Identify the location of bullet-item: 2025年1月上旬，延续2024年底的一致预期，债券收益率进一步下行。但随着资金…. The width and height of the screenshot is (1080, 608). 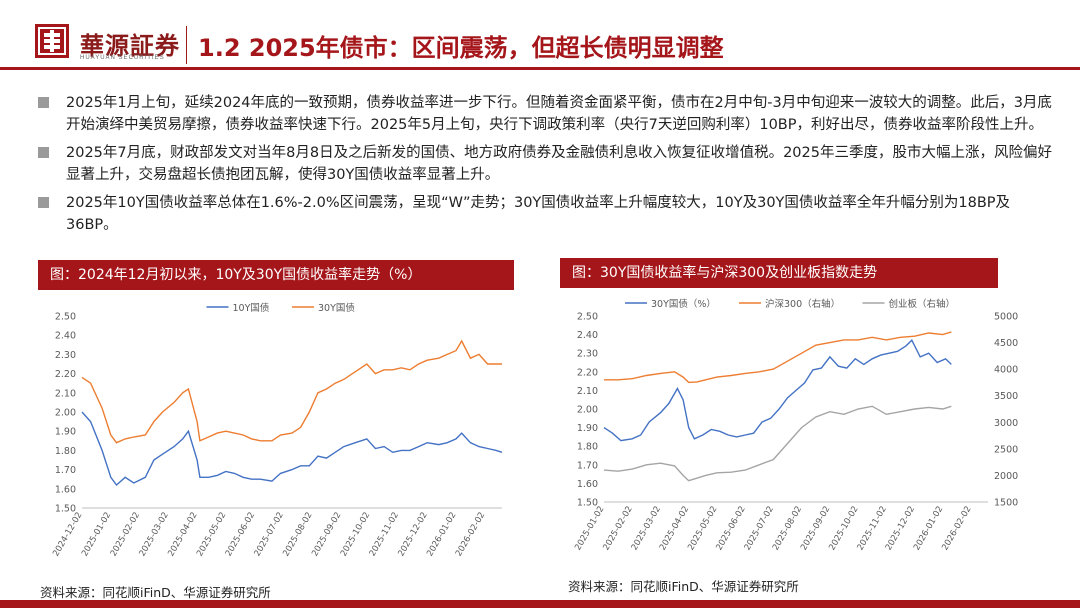
(548, 114).